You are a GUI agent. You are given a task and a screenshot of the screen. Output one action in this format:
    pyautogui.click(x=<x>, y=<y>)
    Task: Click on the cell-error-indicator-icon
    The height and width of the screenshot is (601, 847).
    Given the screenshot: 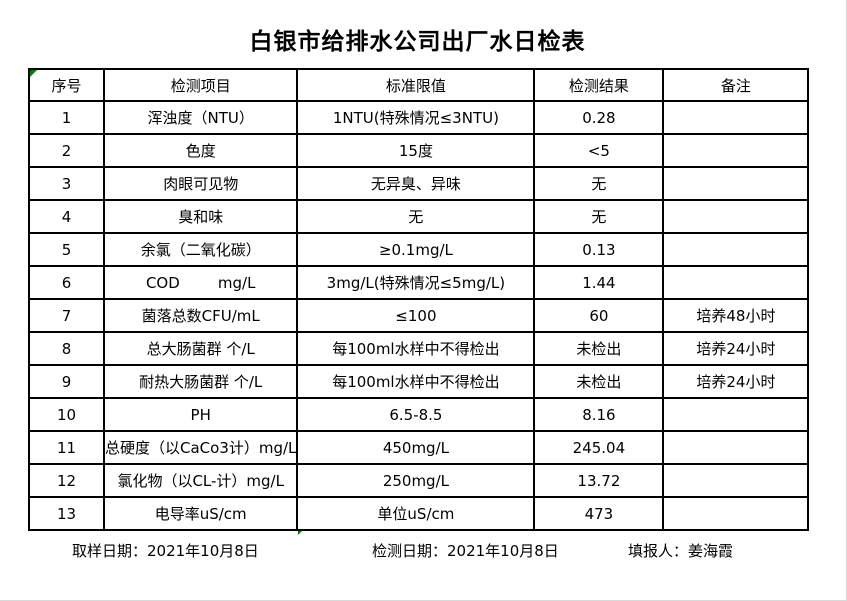 What is the action you would take?
    pyautogui.click(x=301, y=532)
    